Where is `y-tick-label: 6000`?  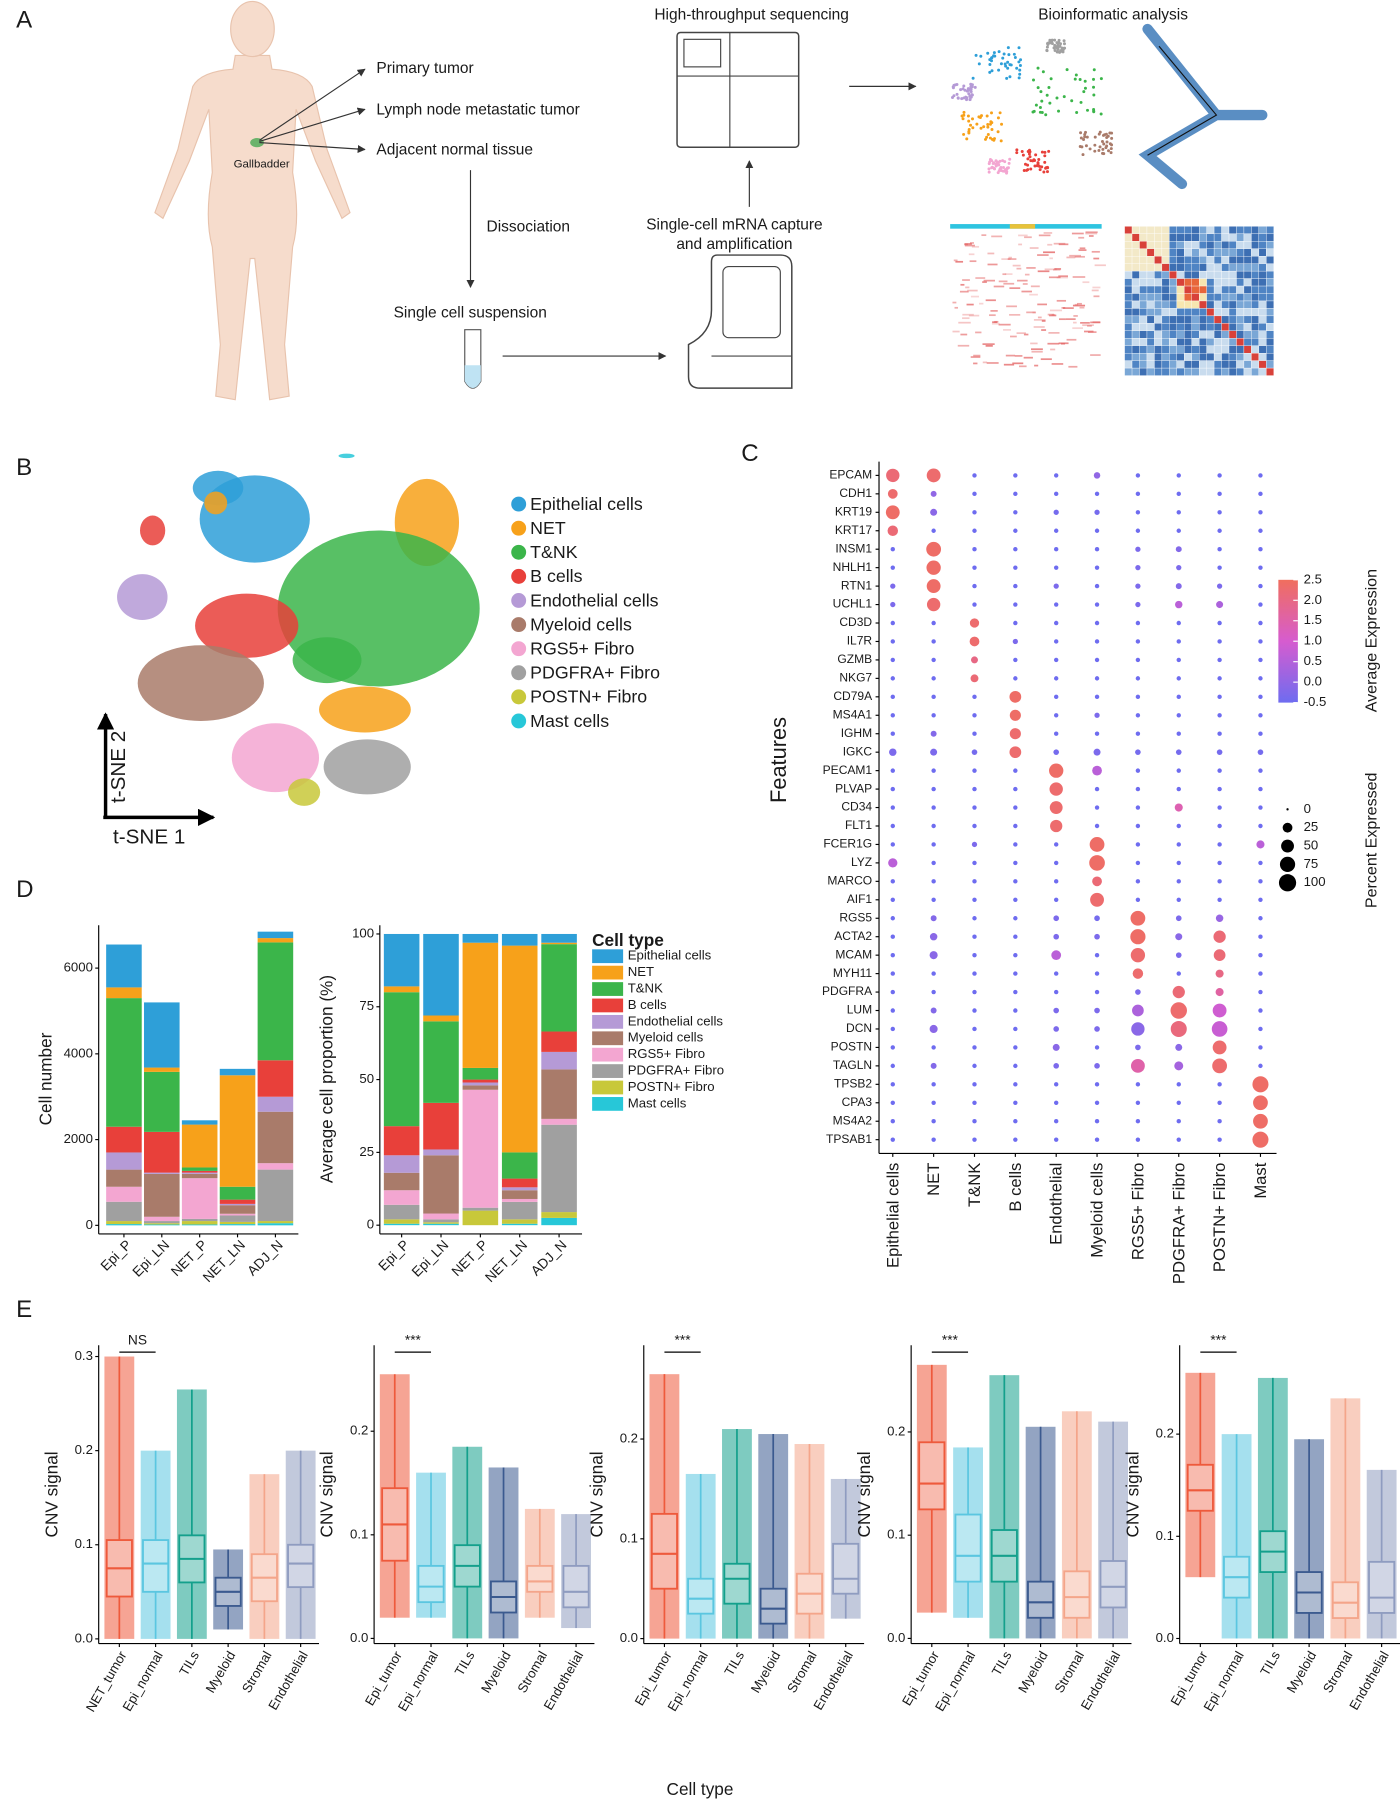
y-tick-label: 6000 is located at coordinates (78, 967).